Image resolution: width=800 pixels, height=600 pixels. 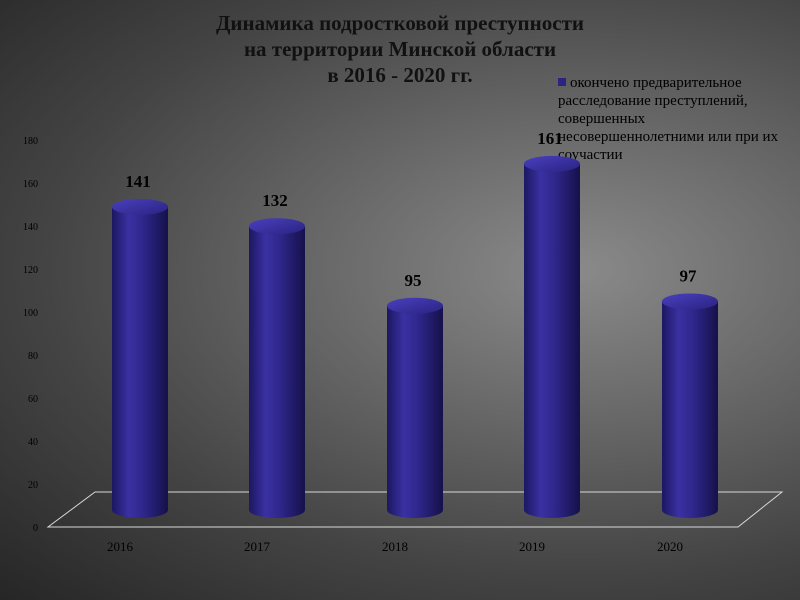 I want to click on floor-outline, so click(x=415, y=509).